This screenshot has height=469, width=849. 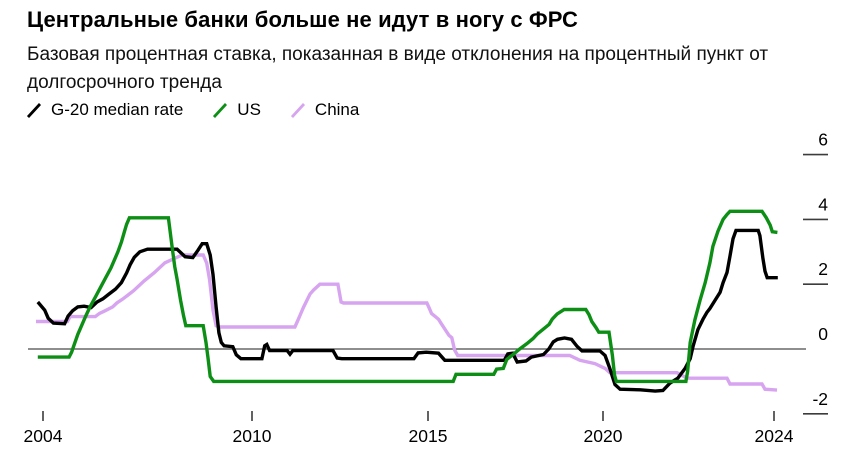 I want to click on legend-item-china: China, so click(x=325, y=110).